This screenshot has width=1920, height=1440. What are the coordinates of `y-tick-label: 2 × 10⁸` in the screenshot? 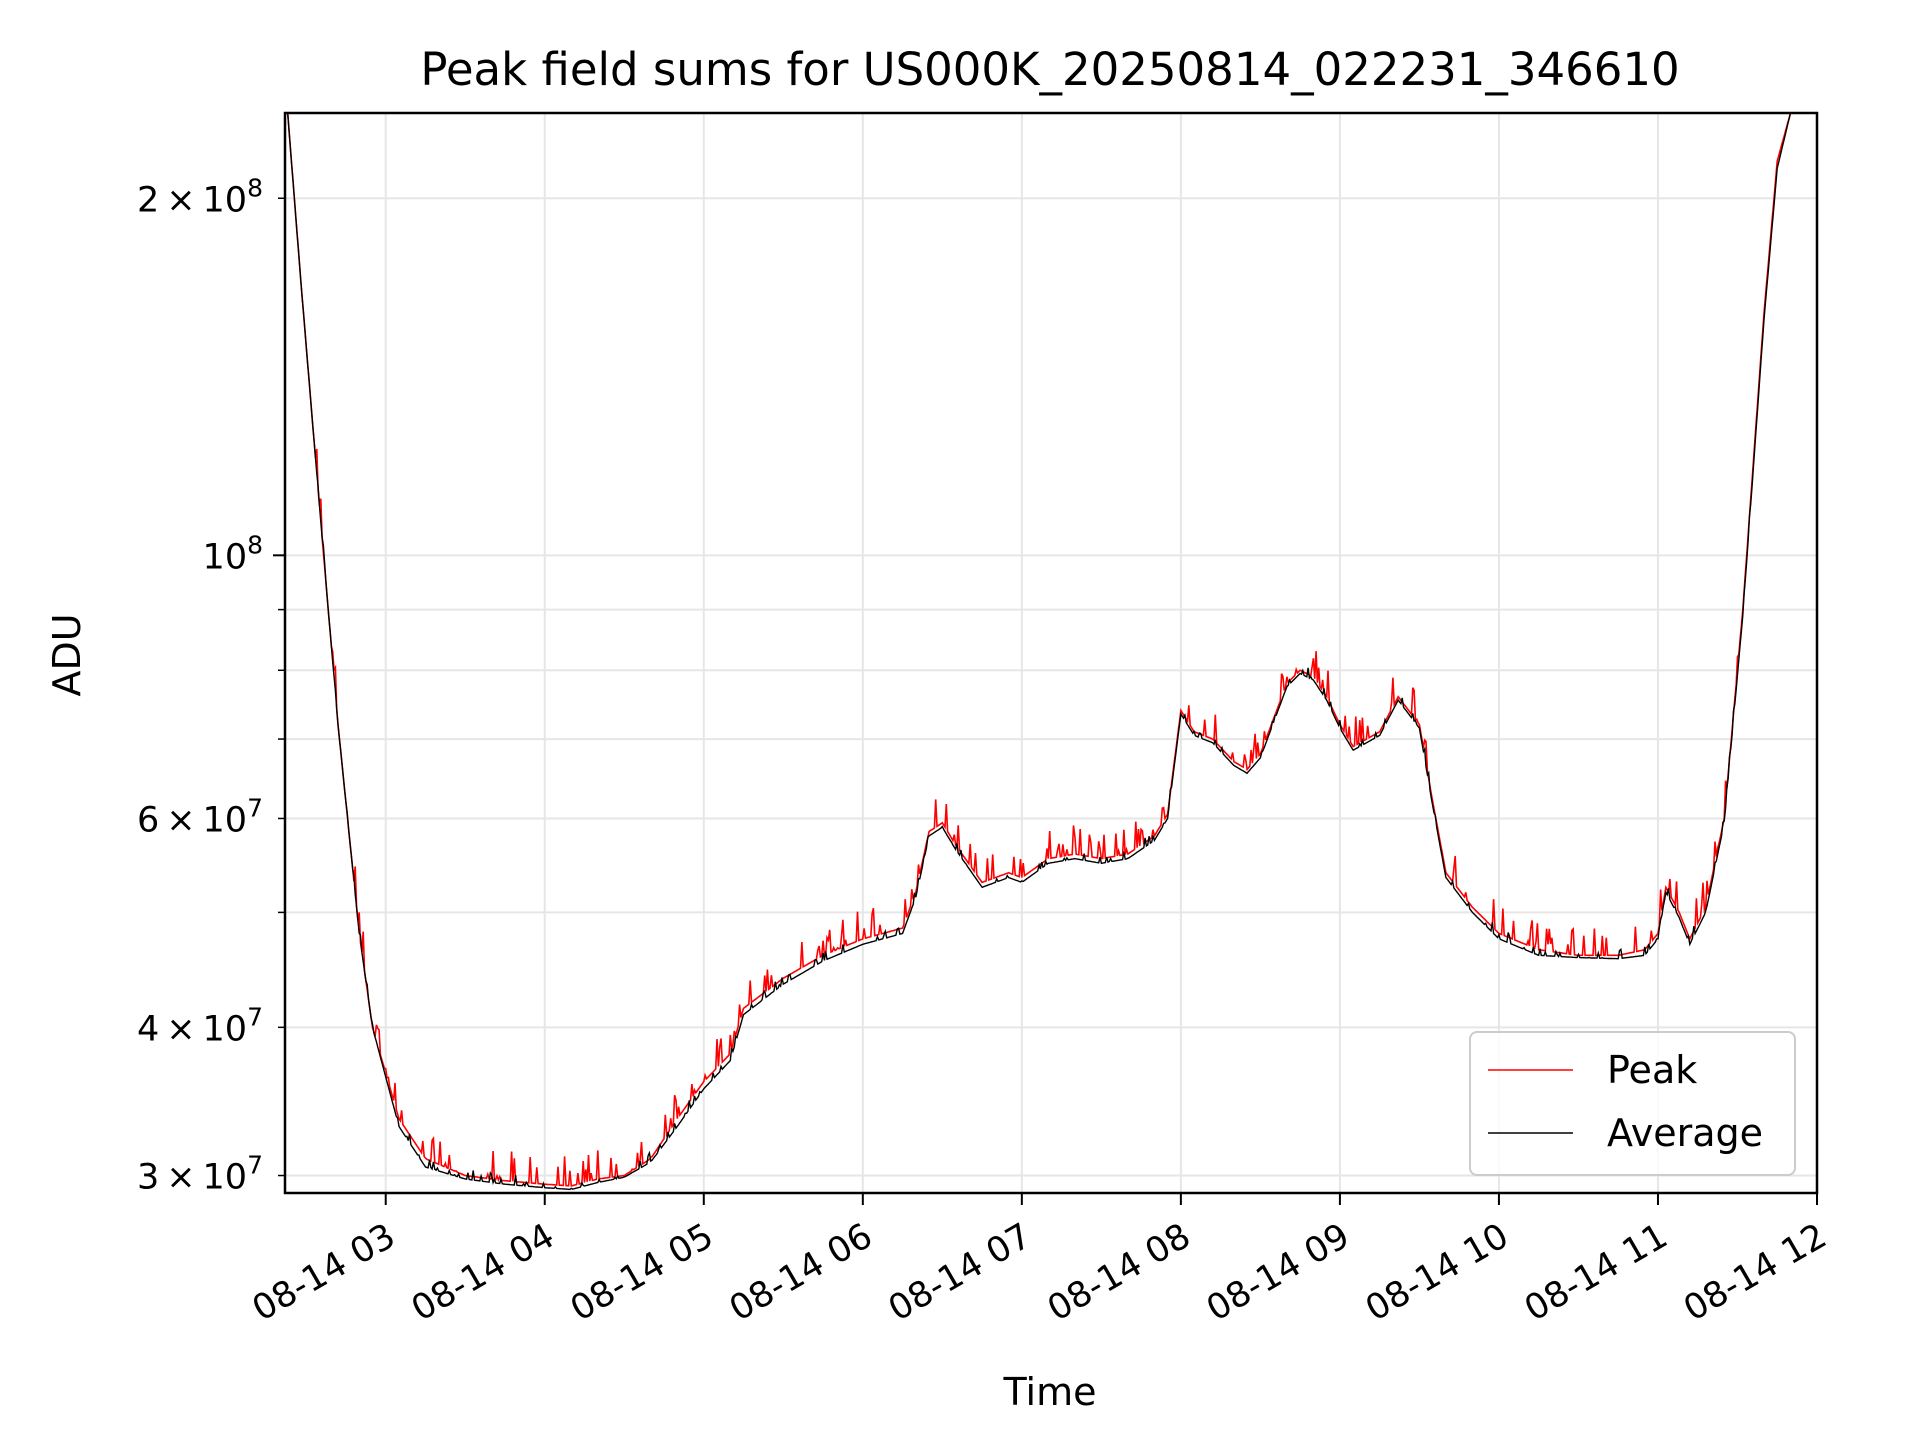 It's located at (200, 196).